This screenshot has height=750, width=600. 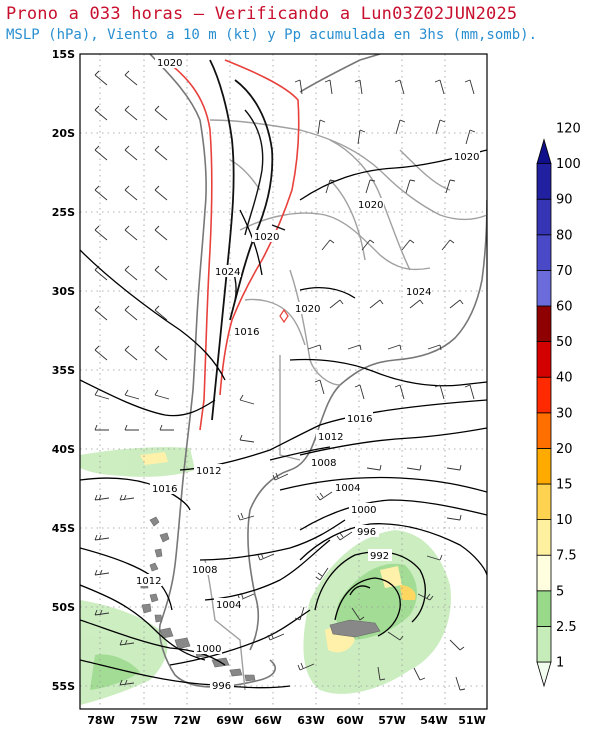 I want to click on legend-colorbar, so click(x=544, y=413).